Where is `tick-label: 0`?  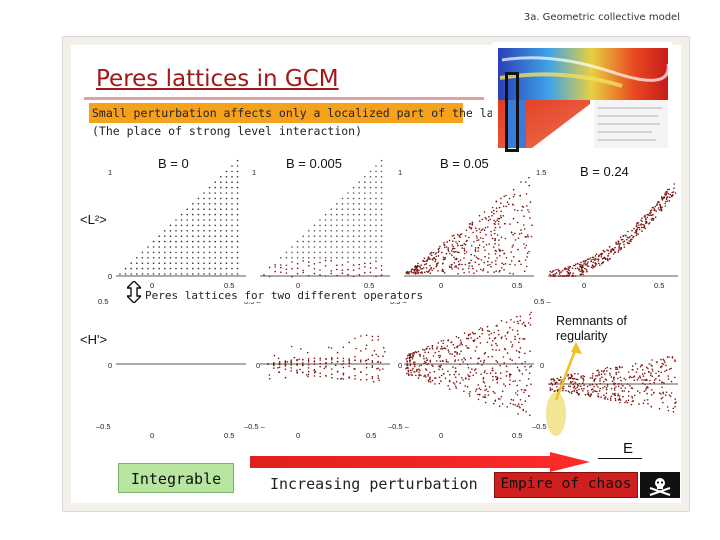 tick-label: 0 is located at coordinates (110, 276).